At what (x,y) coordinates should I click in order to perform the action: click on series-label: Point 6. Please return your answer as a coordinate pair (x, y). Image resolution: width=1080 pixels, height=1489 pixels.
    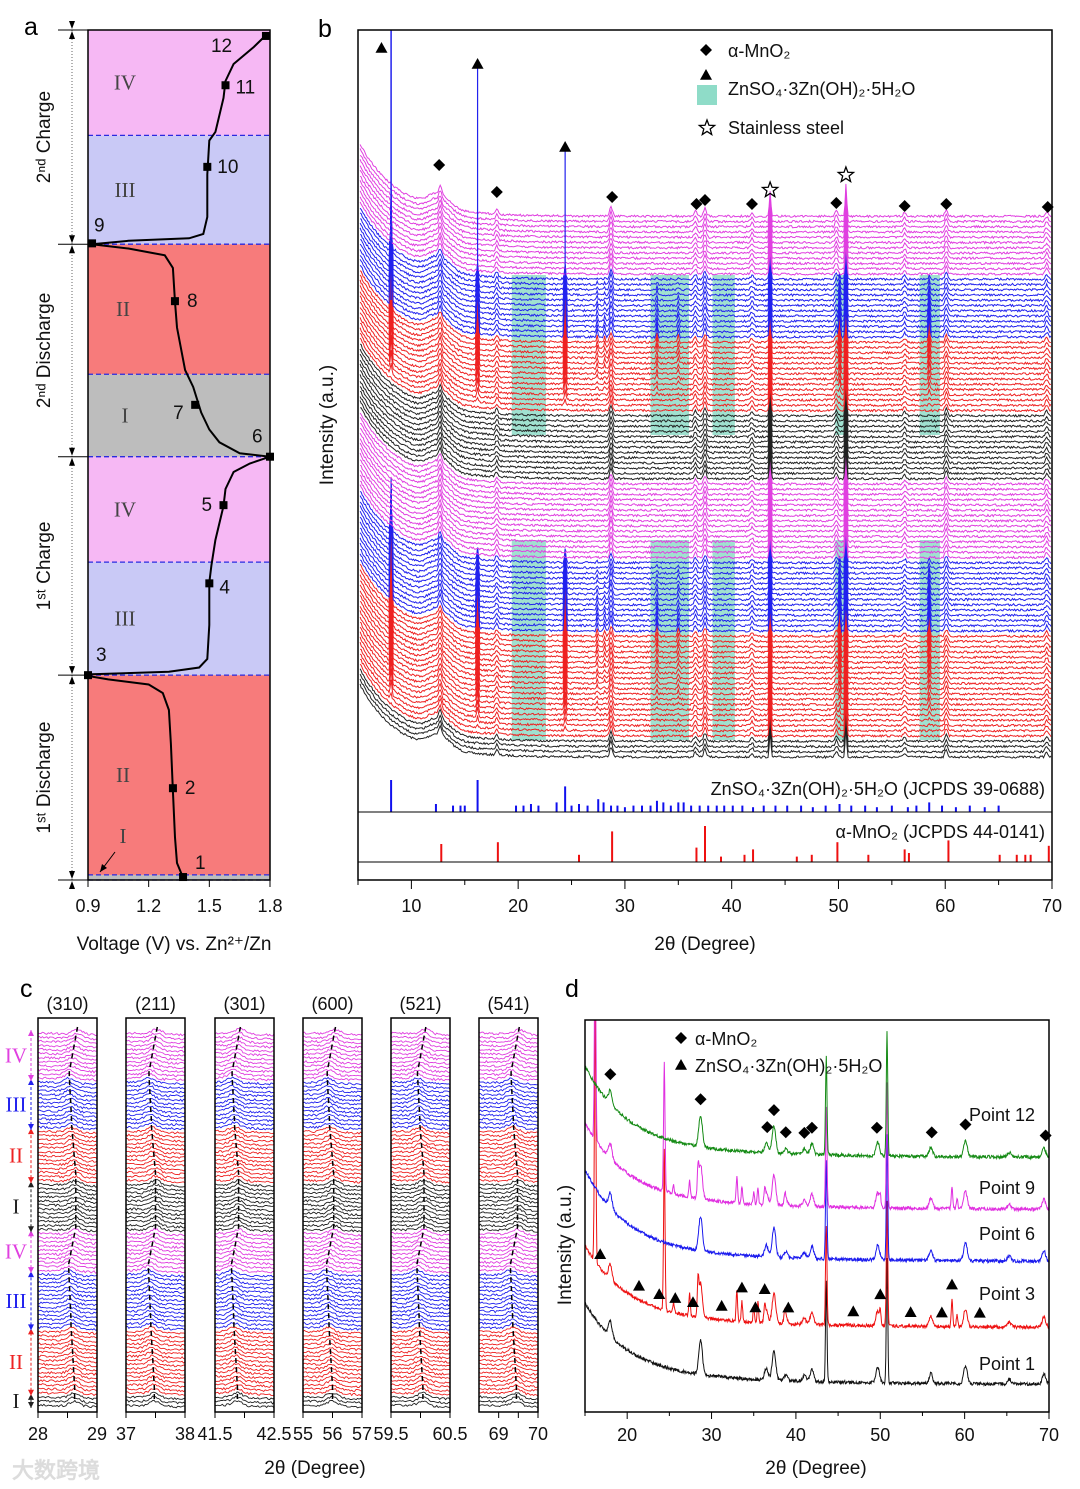
    Looking at the image, I should click on (1007, 1234).